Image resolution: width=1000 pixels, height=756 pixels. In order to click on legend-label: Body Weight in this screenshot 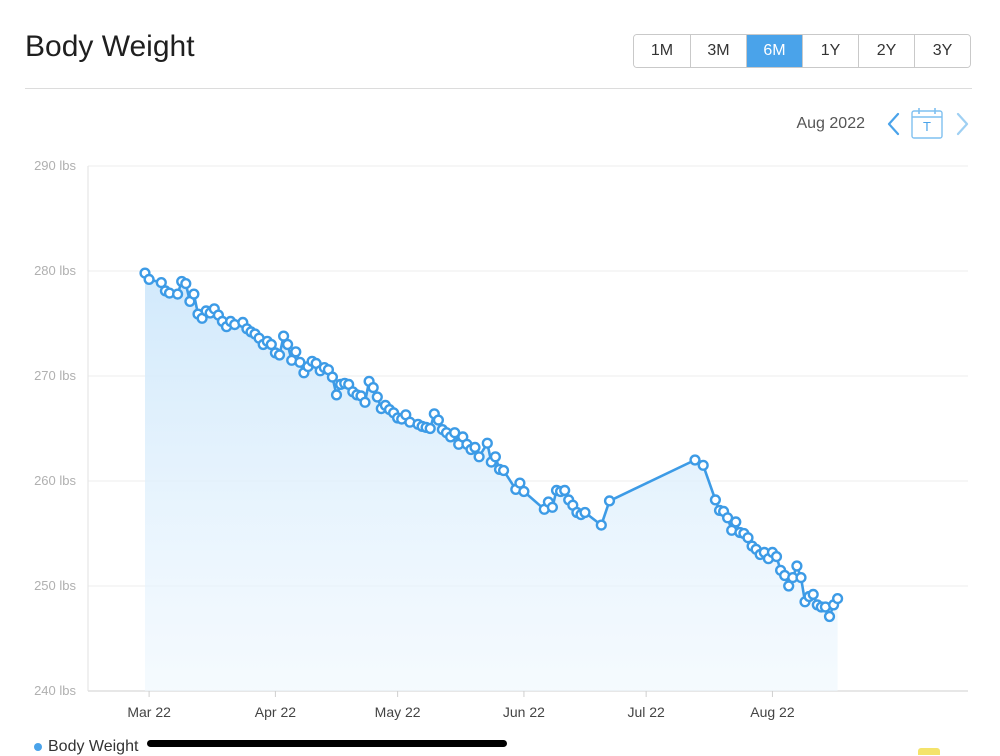, I will do `click(93, 746)`.